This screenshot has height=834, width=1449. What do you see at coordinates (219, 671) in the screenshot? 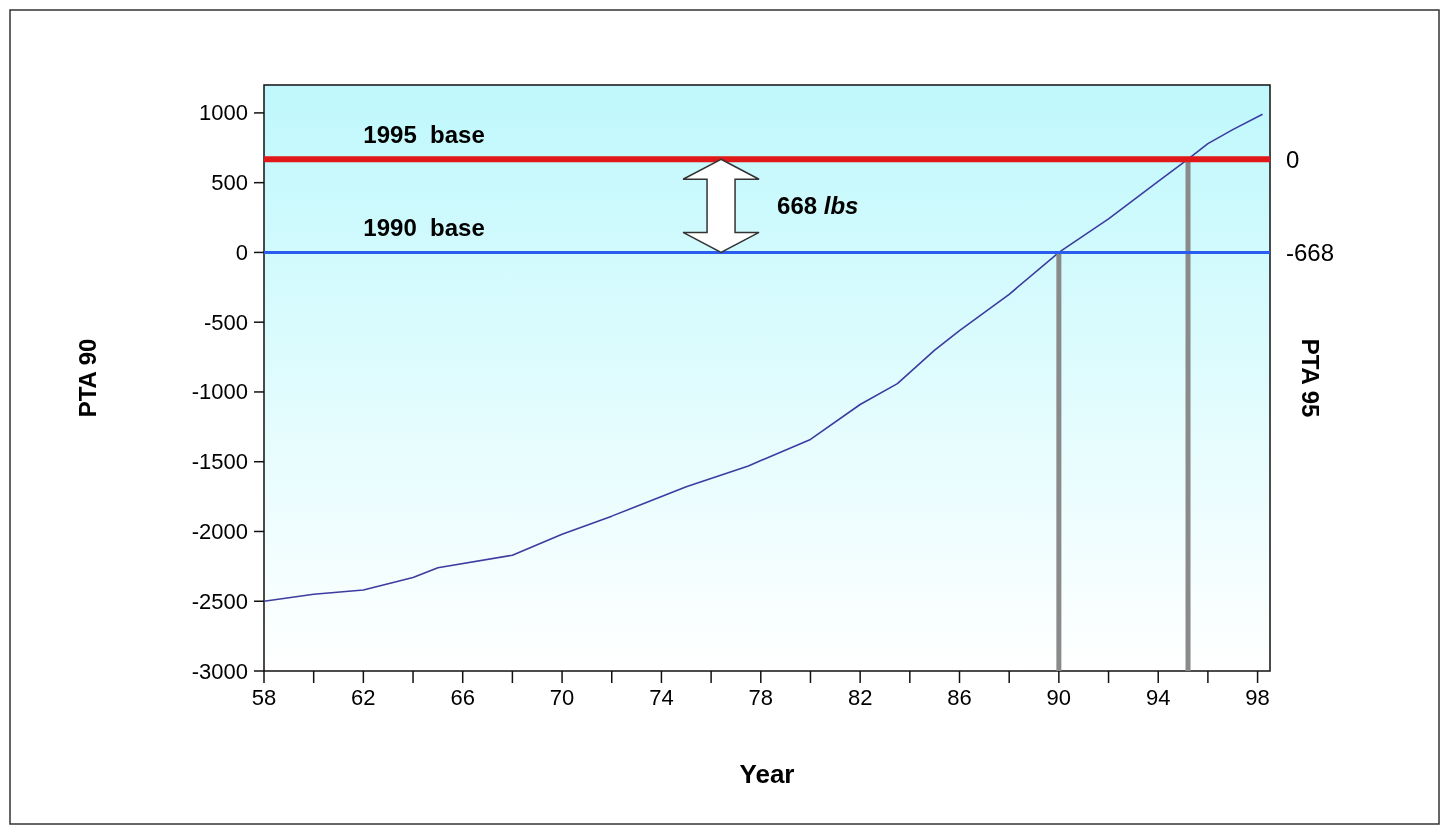
I see `y-tick-label: -3000` at bounding box center [219, 671].